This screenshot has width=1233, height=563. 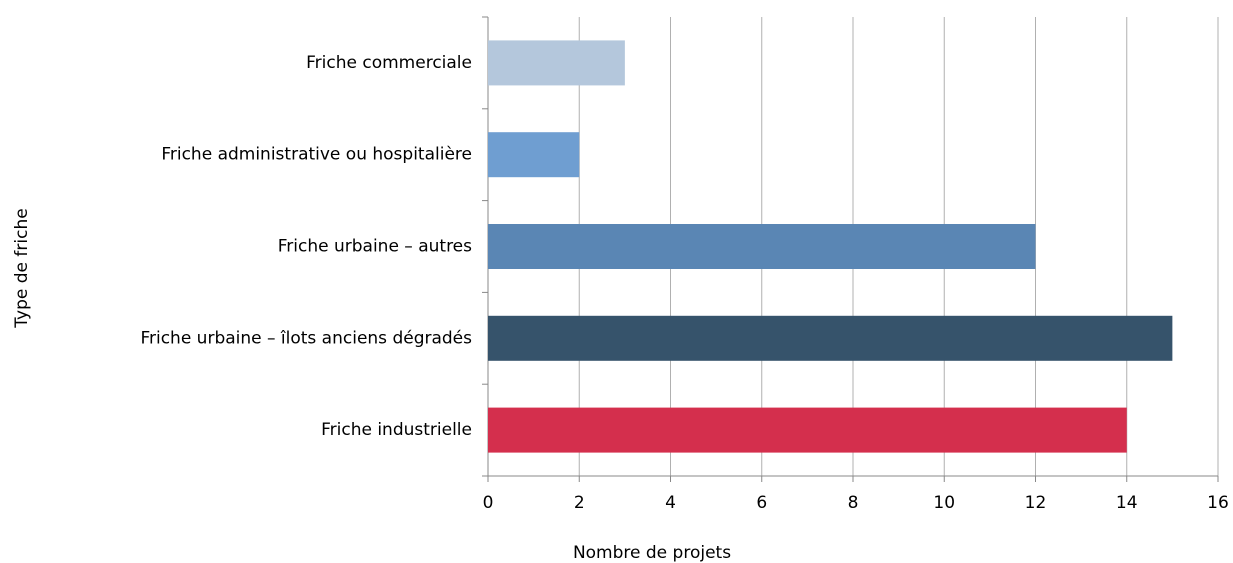 What do you see at coordinates (316, 155) in the screenshot?
I see `y-tick-label: Friche administrative ou hospitalière` at bounding box center [316, 155].